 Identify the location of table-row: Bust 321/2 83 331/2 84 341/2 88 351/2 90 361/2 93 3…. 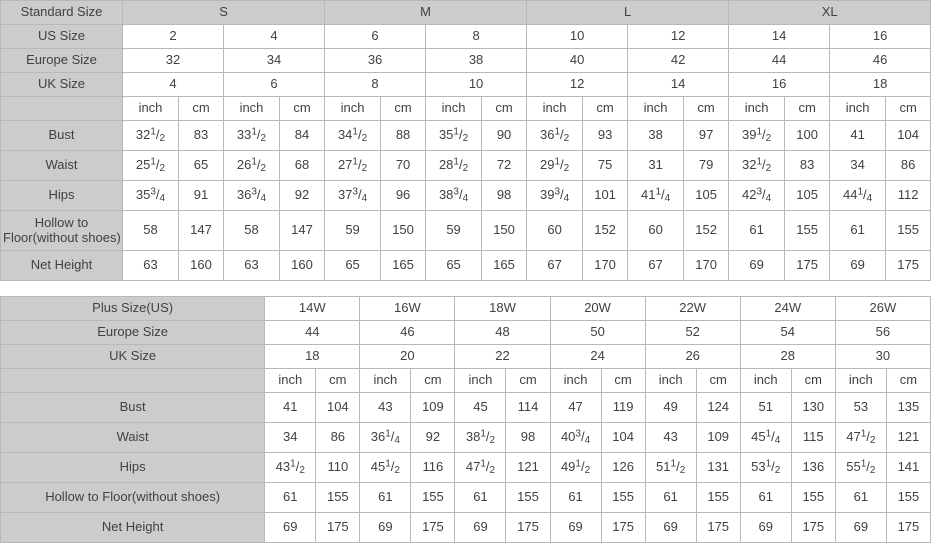
(465, 135).